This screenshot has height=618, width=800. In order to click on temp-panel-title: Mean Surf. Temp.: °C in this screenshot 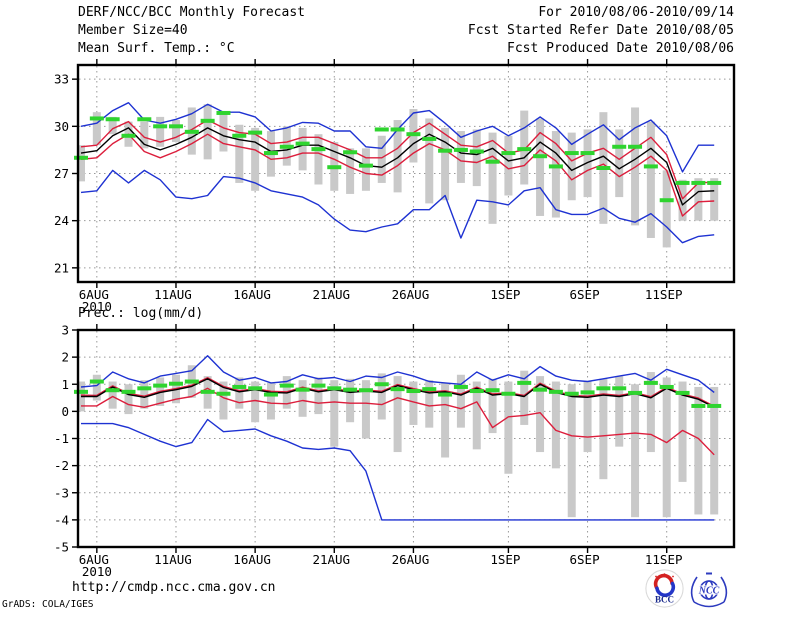, I will do `click(156, 48)`.